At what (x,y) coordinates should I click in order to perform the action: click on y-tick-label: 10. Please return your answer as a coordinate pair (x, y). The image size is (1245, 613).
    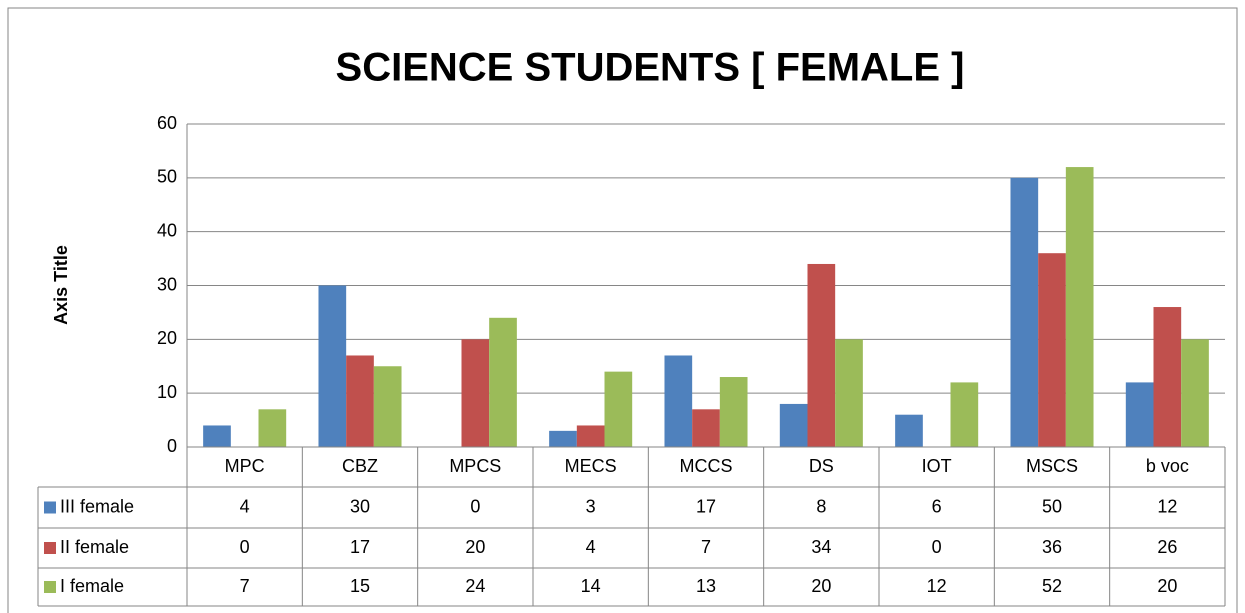
    Looking at the image, I should click on (167, 392).